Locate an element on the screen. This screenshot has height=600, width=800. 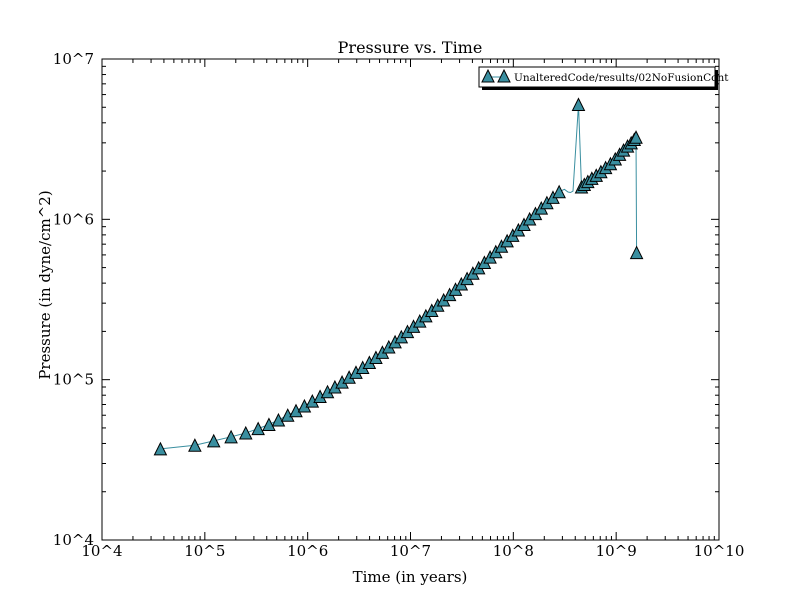
x-tick-label: 10^6 is located at coordinates (307, 551).